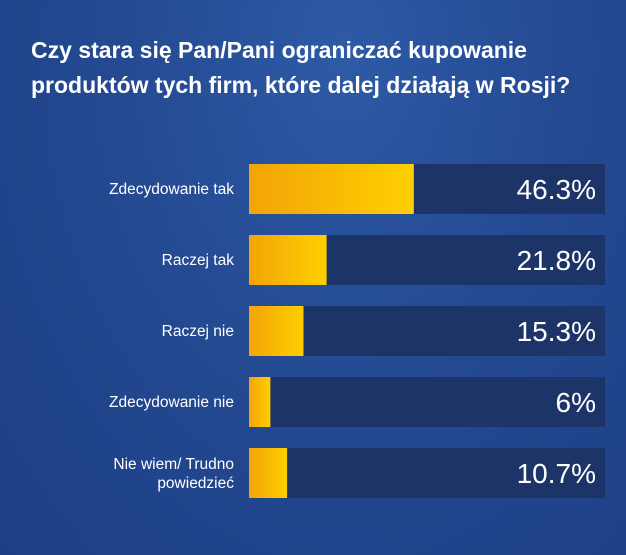 The image size is (626, 555). I want to click on value-label: 10.7%, so click(556, 473).